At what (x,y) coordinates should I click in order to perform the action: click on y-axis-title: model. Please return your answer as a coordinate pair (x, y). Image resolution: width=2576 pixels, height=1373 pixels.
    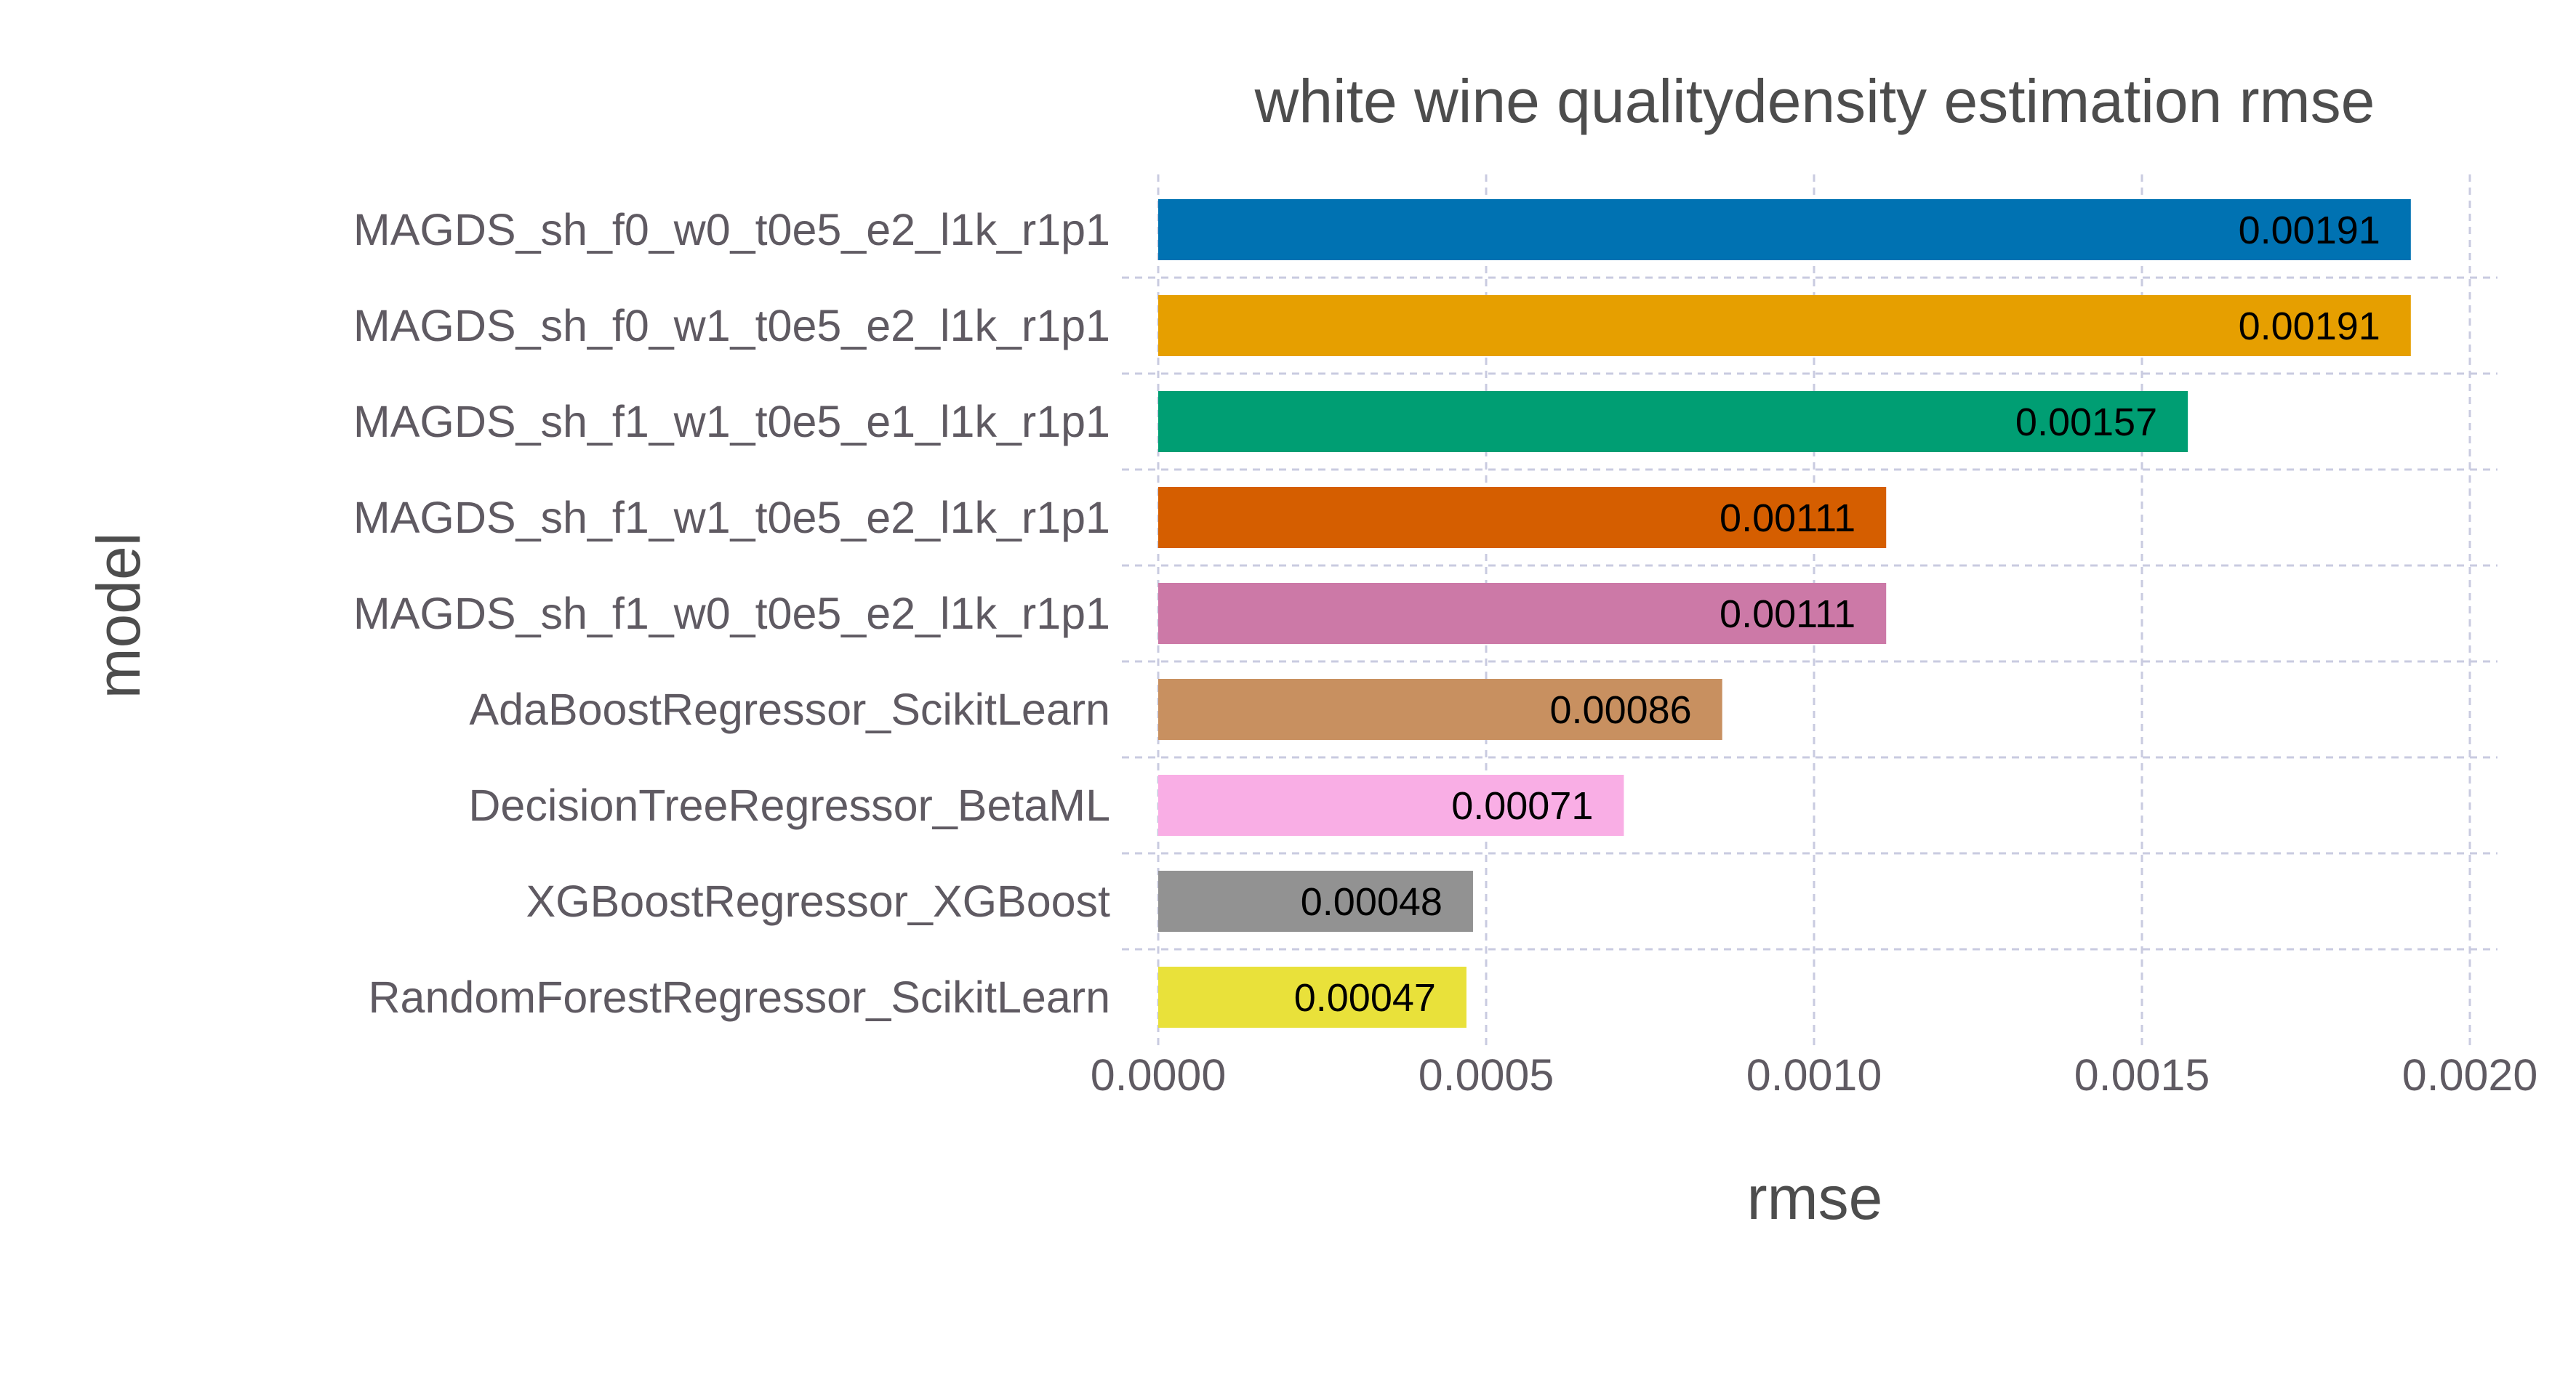
    Looking at the image, I should click on (119, 616).